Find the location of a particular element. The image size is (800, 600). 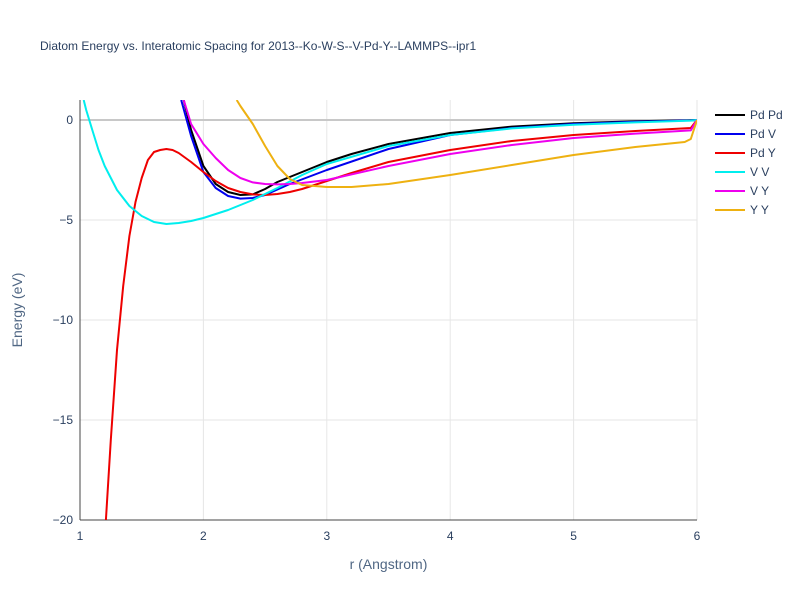

x-tick-label: 6 is located at coordinates (697, 536).